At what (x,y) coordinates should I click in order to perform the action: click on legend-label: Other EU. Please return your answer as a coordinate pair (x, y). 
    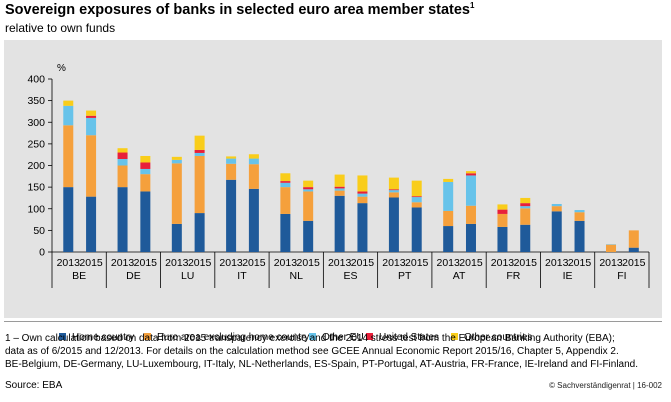
    Looking at the image, I should click on (343, 337).